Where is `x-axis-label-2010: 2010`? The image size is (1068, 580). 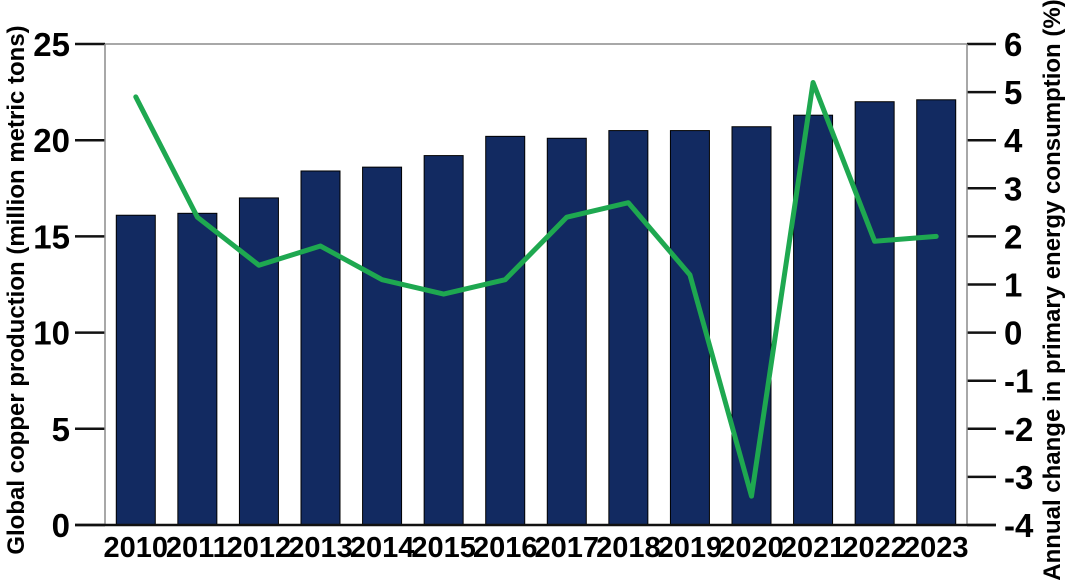
x-axis-label-2010: 2010 is located at coordinates (136, 548).